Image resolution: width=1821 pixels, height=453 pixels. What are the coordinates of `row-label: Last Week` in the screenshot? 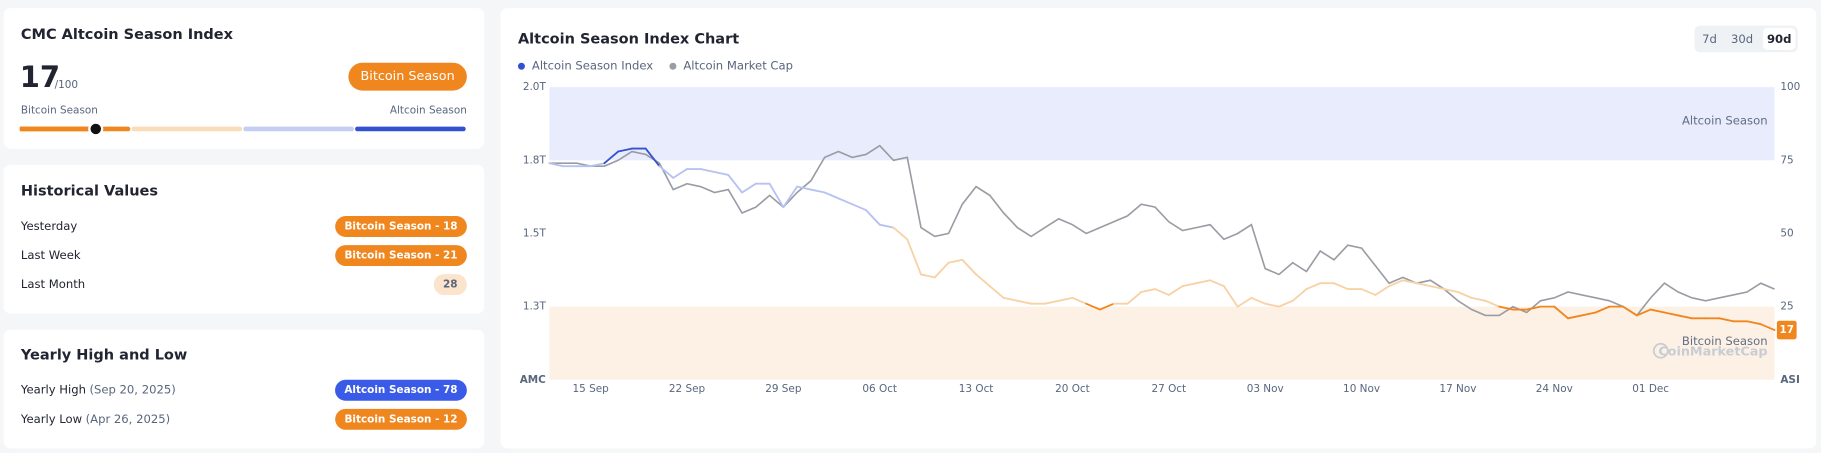 It's located at (51, 255).